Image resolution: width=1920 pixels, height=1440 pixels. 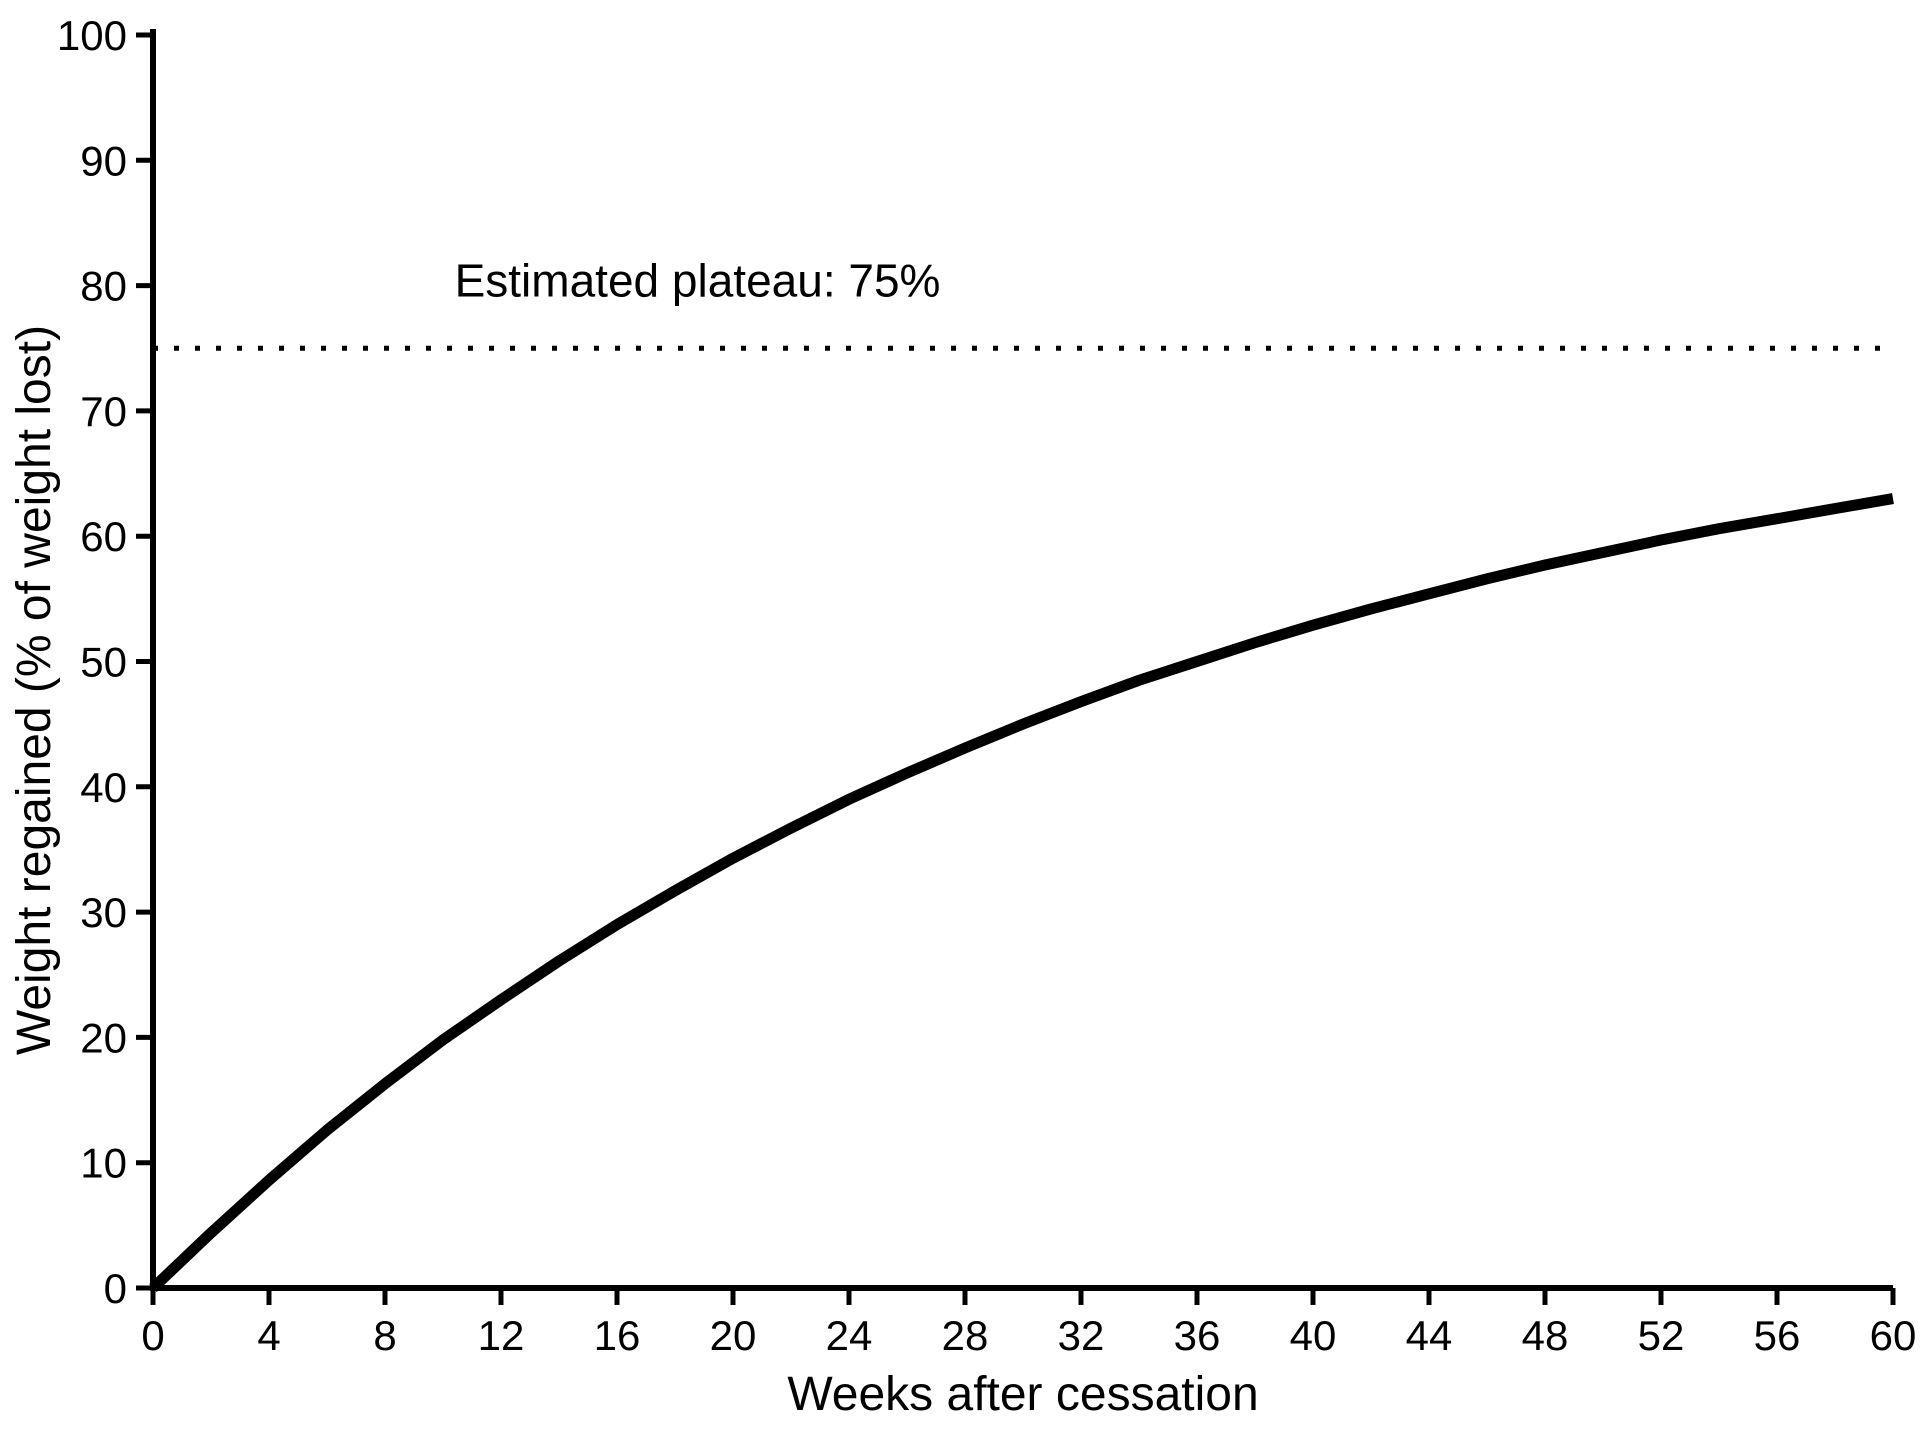 What do you see at coordinates (501, 1335) in the screenshot?
I see `x-tick-label: 12` at bounding box center [501, 1335].